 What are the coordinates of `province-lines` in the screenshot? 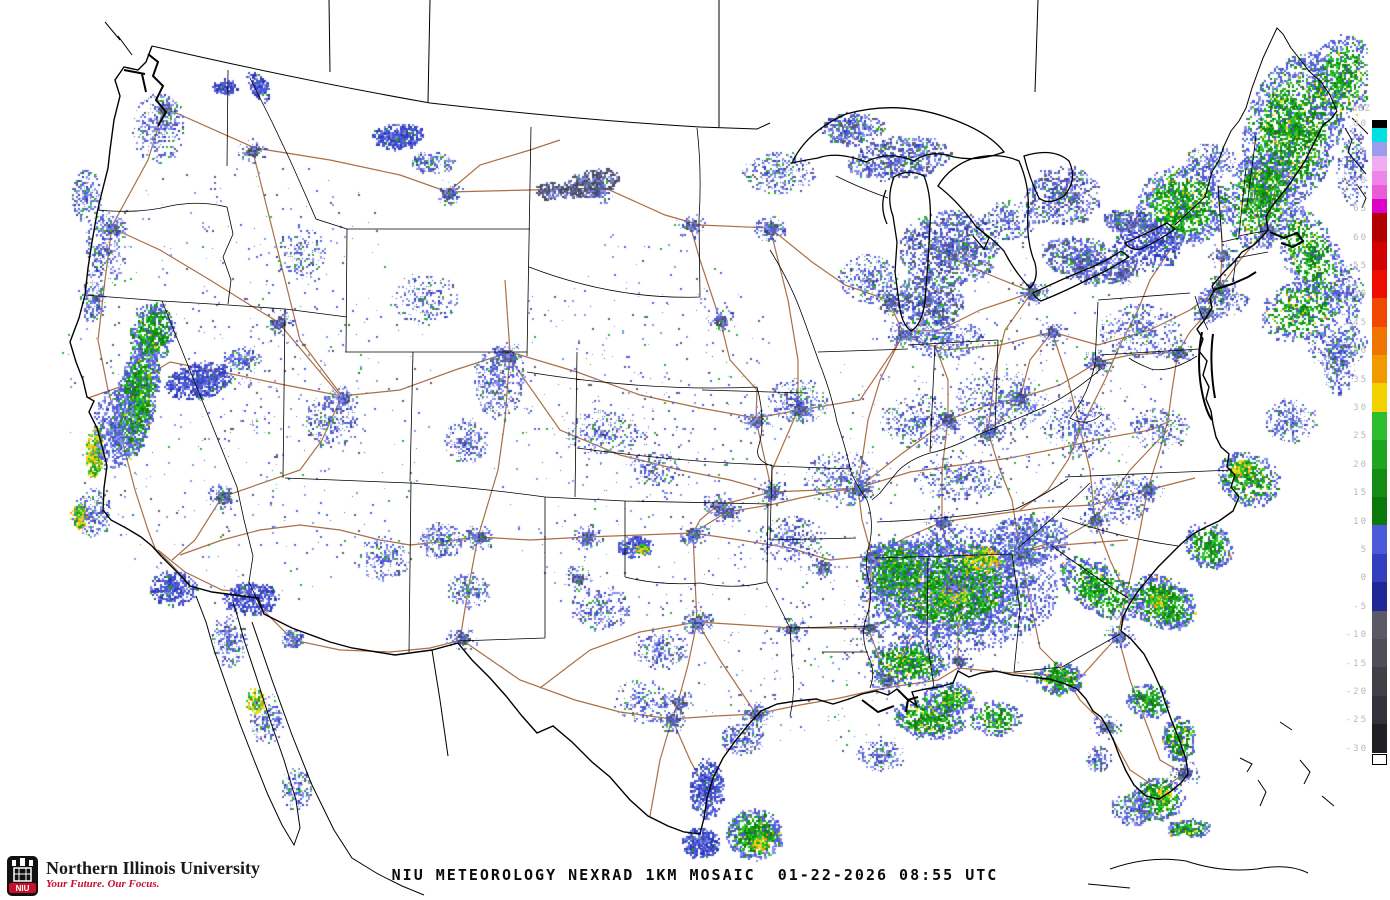 It's located at (683, 63).